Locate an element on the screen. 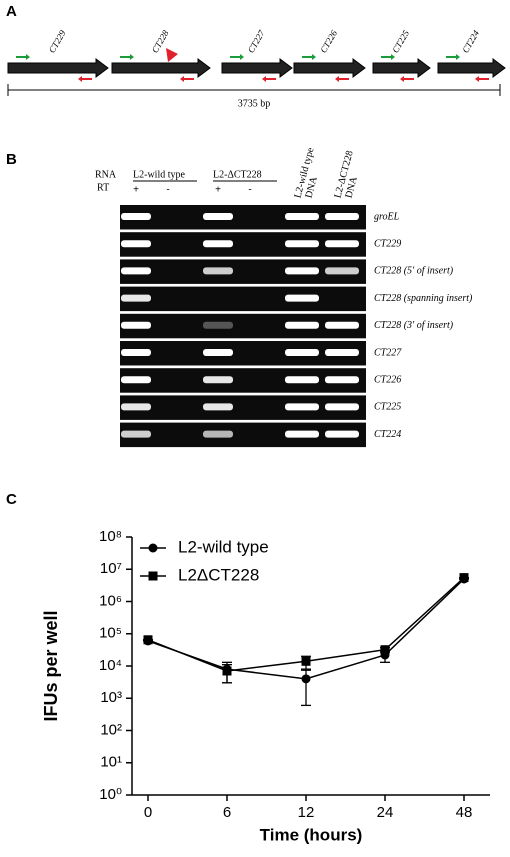 The width and height of the screenshot is (510, 857). legend-label: L2ΔCT228 is located at coordinates (218, 574).